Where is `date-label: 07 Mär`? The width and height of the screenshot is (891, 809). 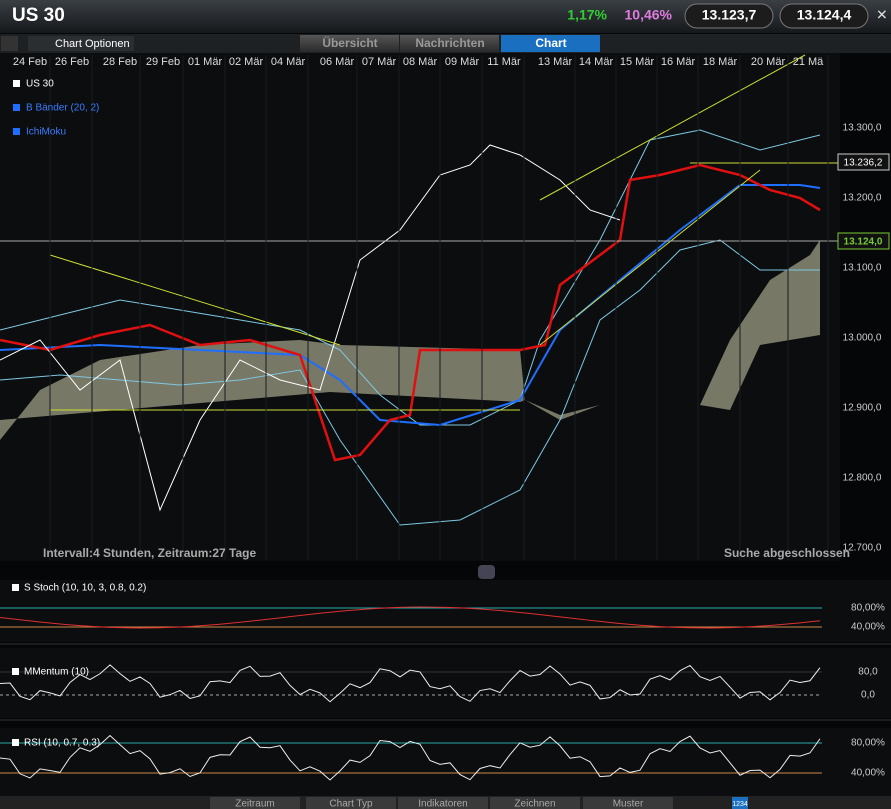 date-label: 07 Mär is located at coordinates (379, 62).